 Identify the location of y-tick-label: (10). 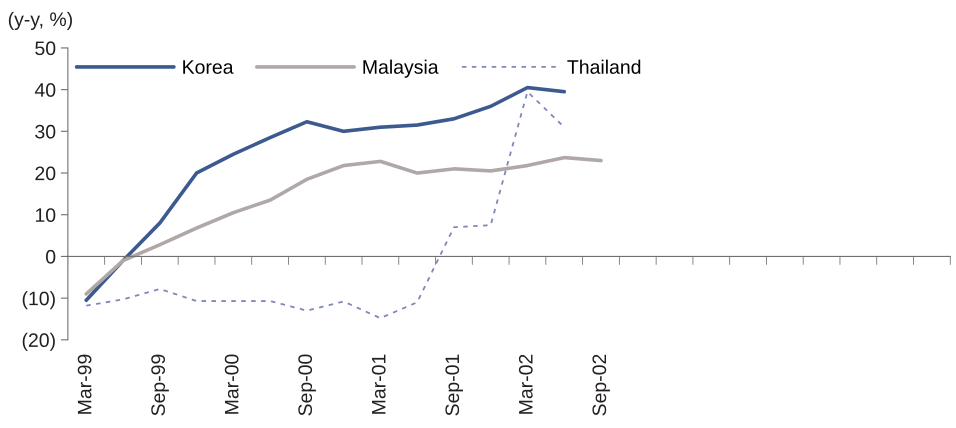
(38, 300).